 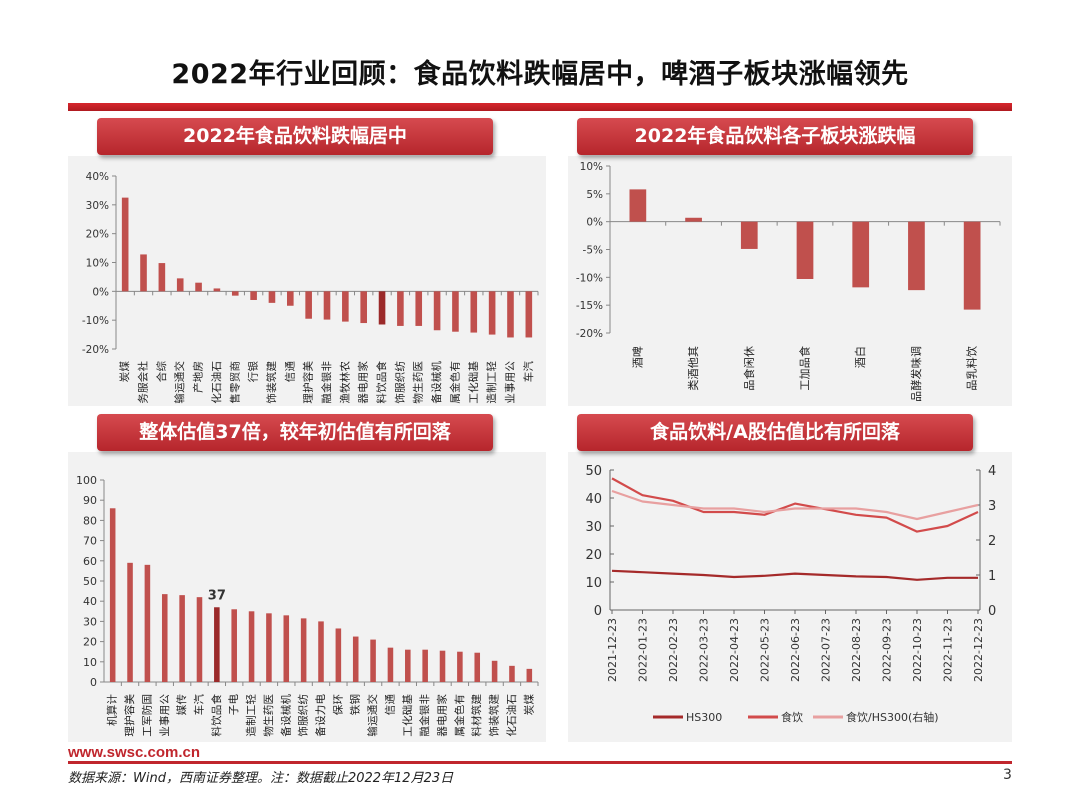 I want to click on ratio-x-tick-label: 2022-01-23, so click(x=643, y=650).